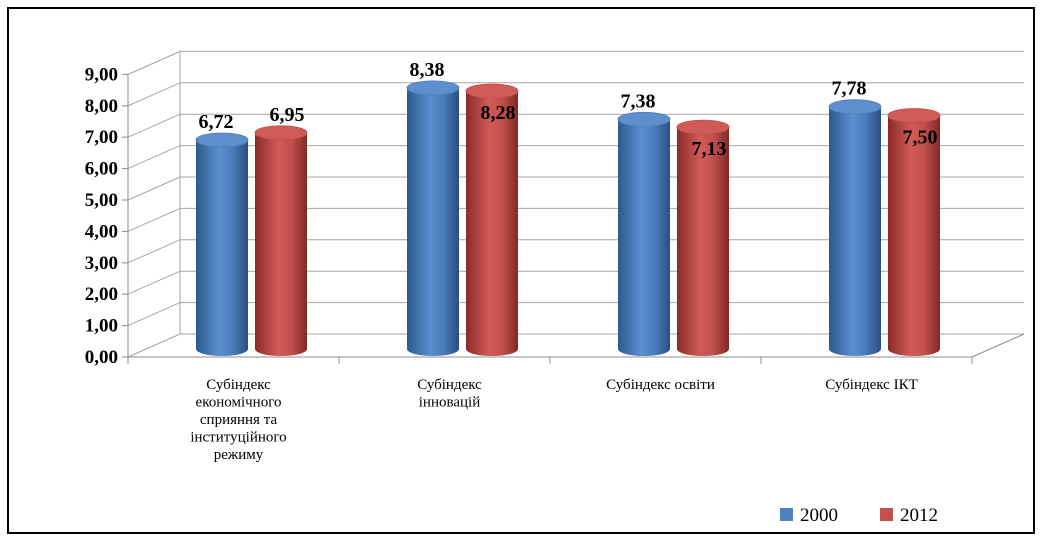 The image size is (1044, 544). Describe the element at coordinates (786, 514) in the screenshot. I see `legend-swatch-2000` at that location.